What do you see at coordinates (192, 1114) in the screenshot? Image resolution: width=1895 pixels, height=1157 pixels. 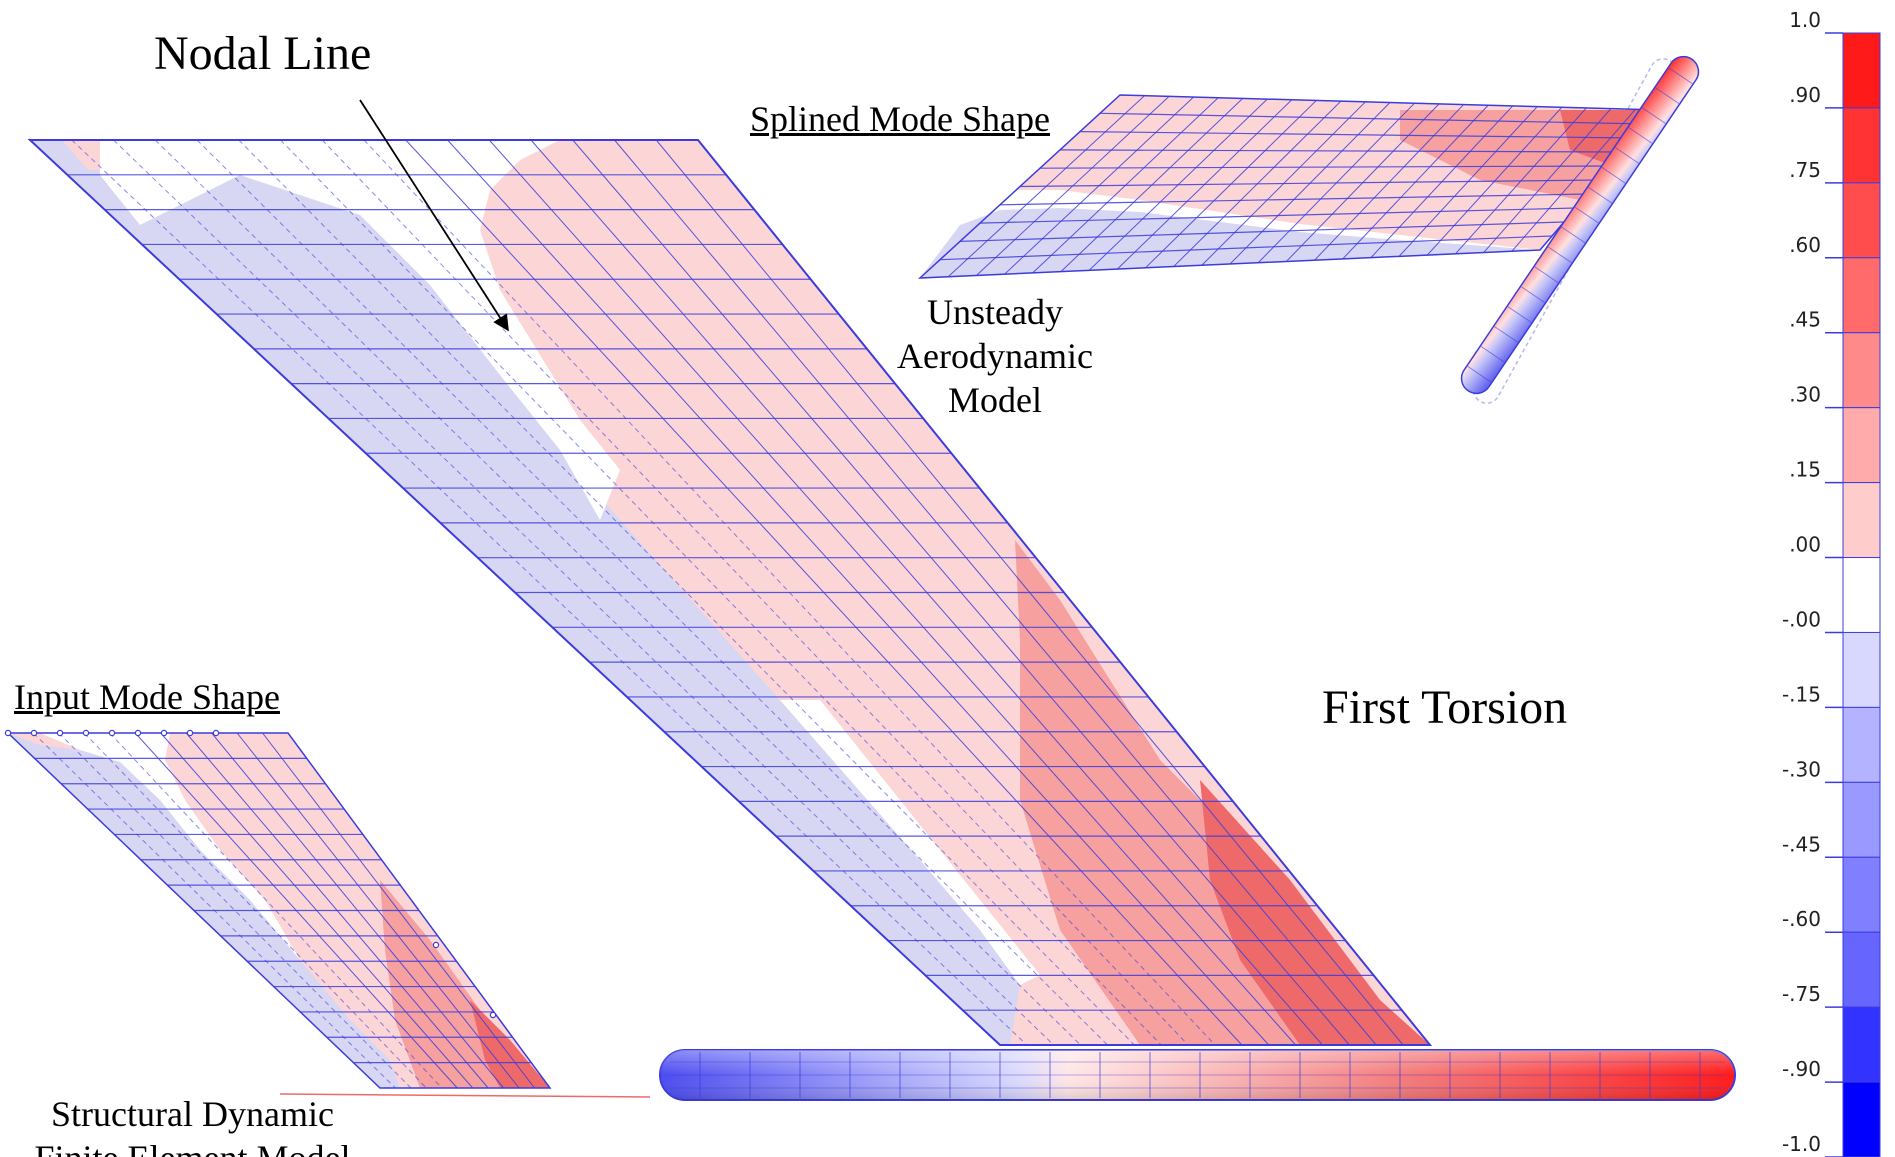 I see `structural-model-line-1: Structural Dynamic` at bounding box center [192, 1114].